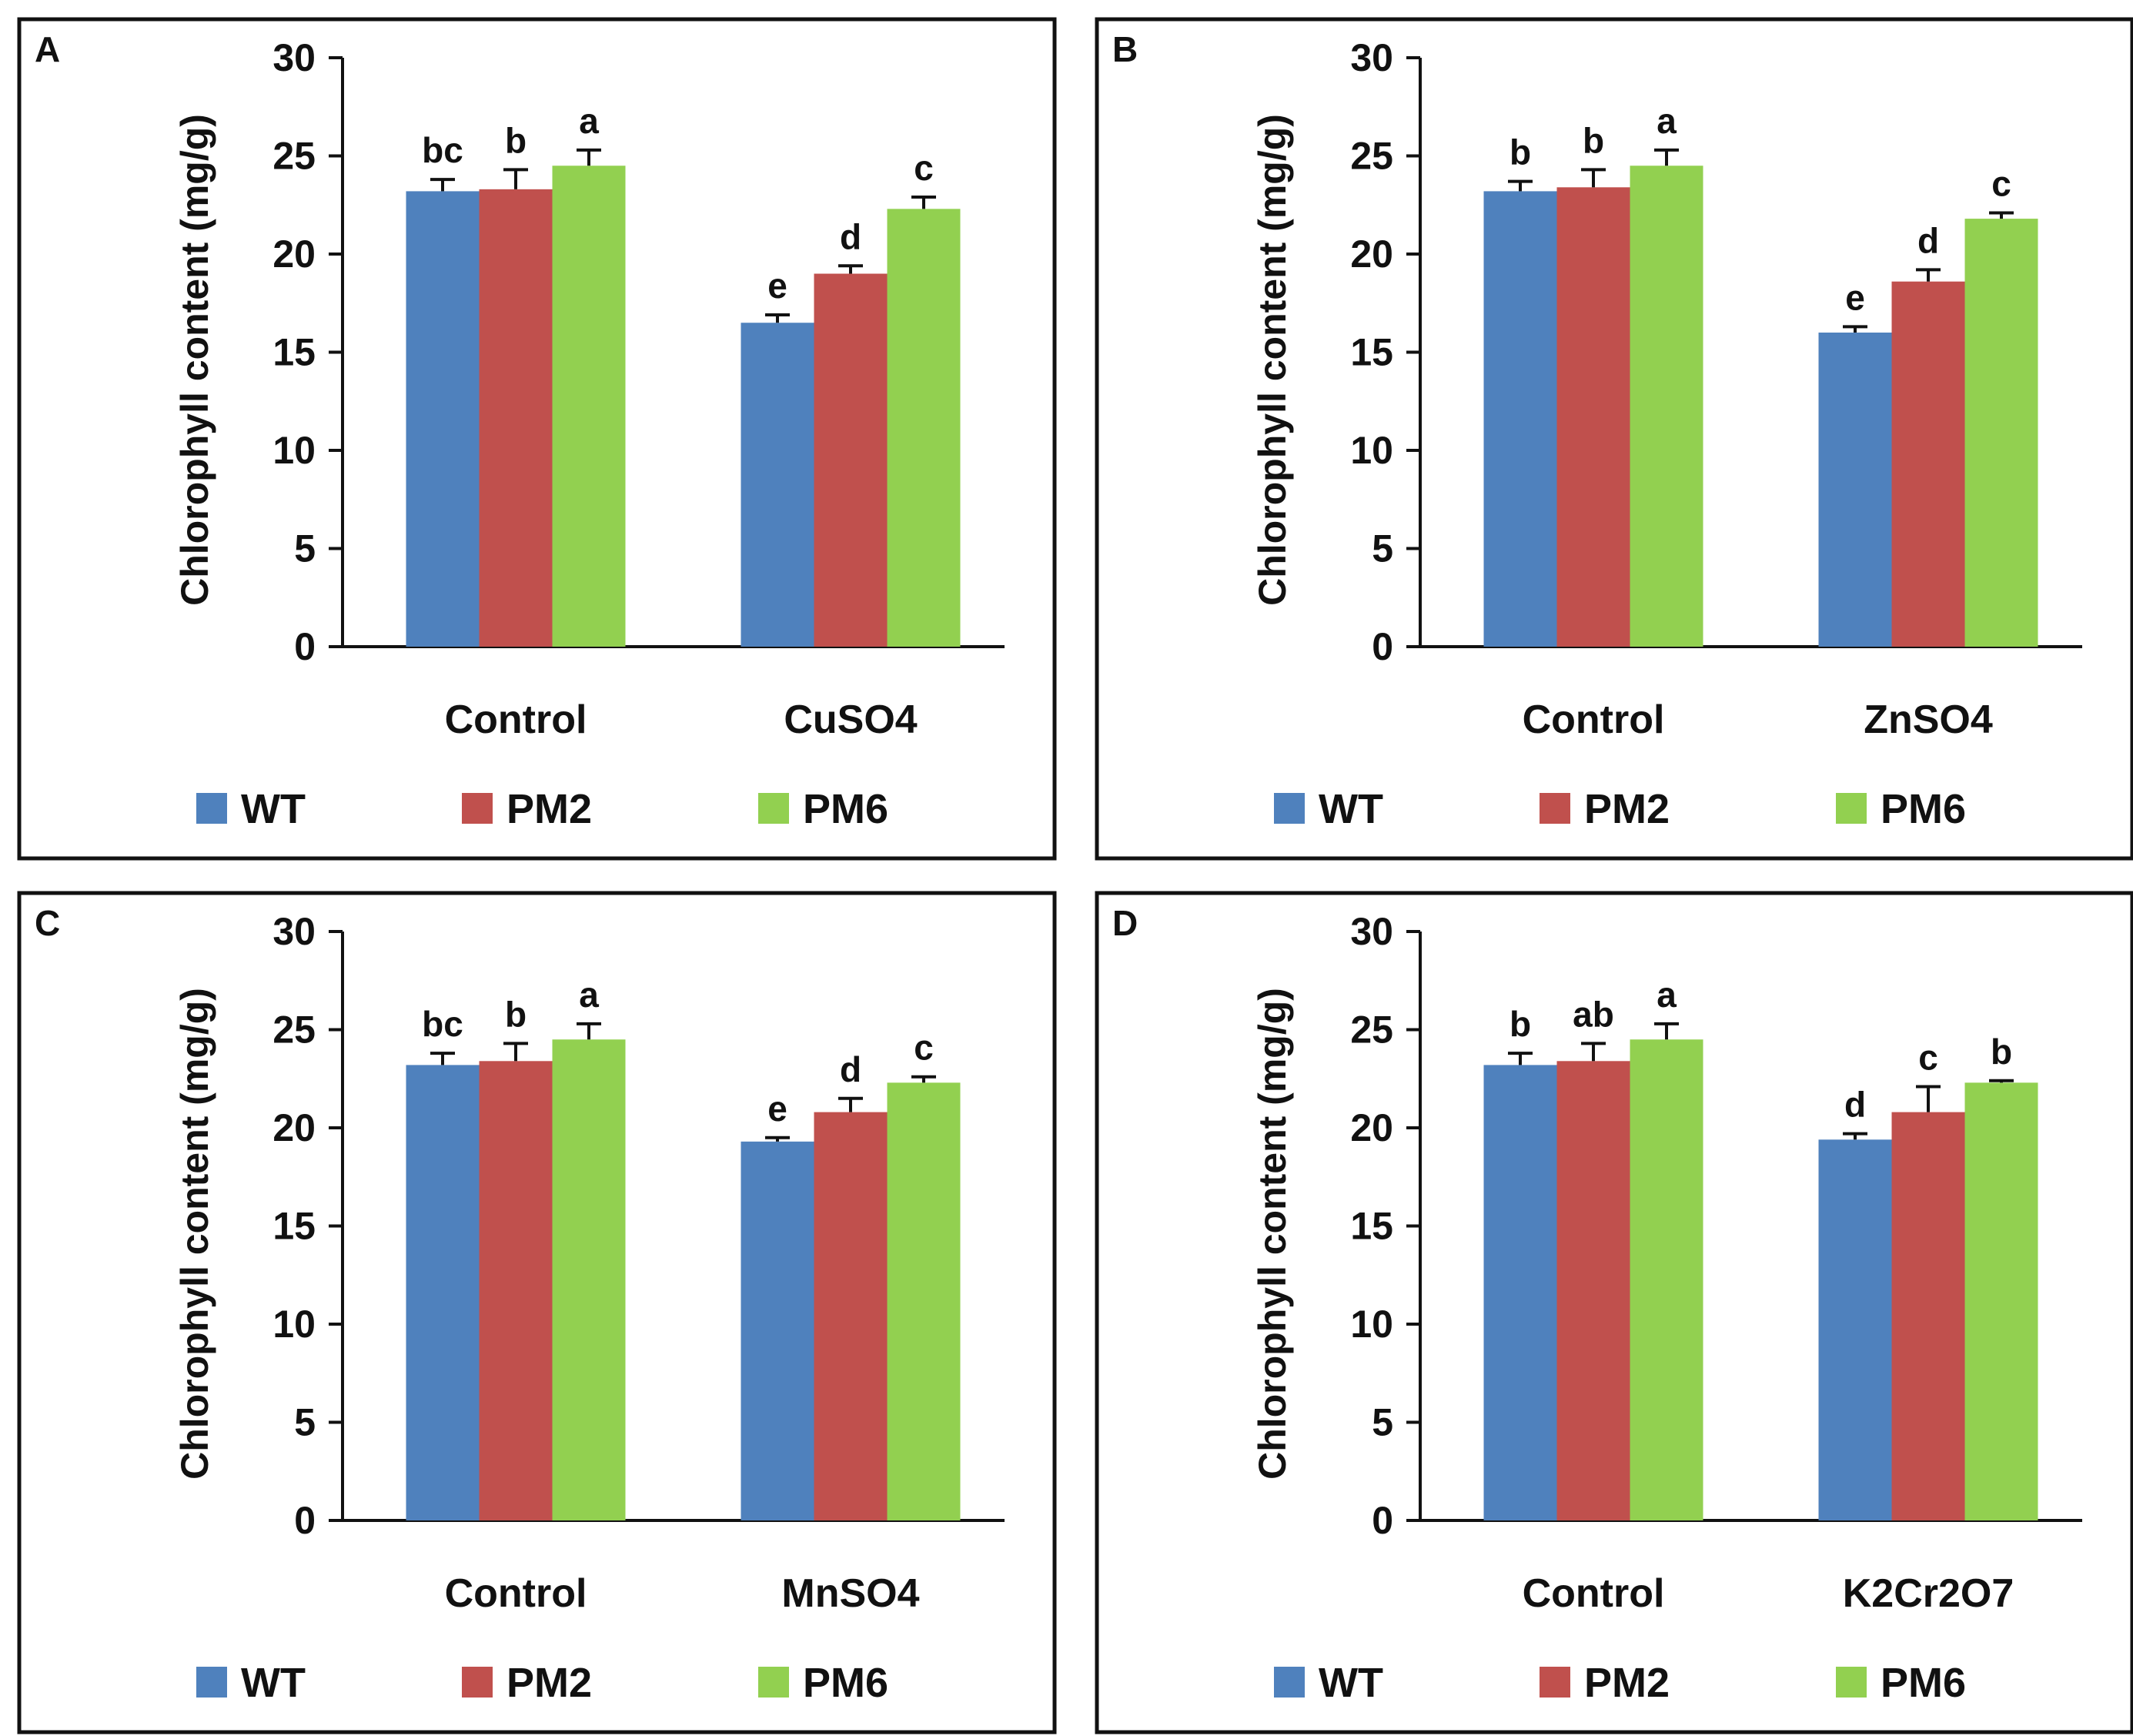 The height and width of the screenshot is (1736, 2133). I want to click on x-category-label: MnSO4, so click(850, 1593).